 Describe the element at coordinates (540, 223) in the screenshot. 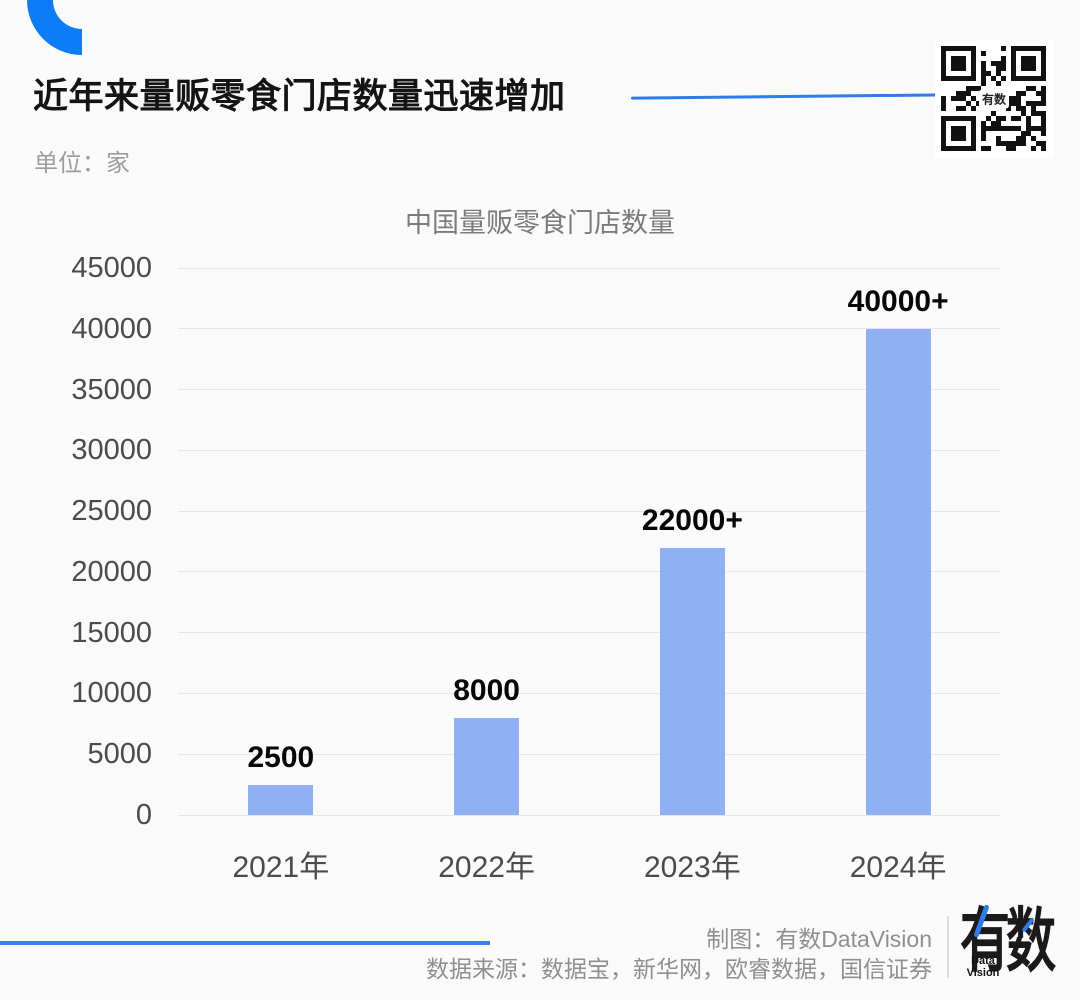

I see `chart-title: 中国量贩零食门店数量` at that location.